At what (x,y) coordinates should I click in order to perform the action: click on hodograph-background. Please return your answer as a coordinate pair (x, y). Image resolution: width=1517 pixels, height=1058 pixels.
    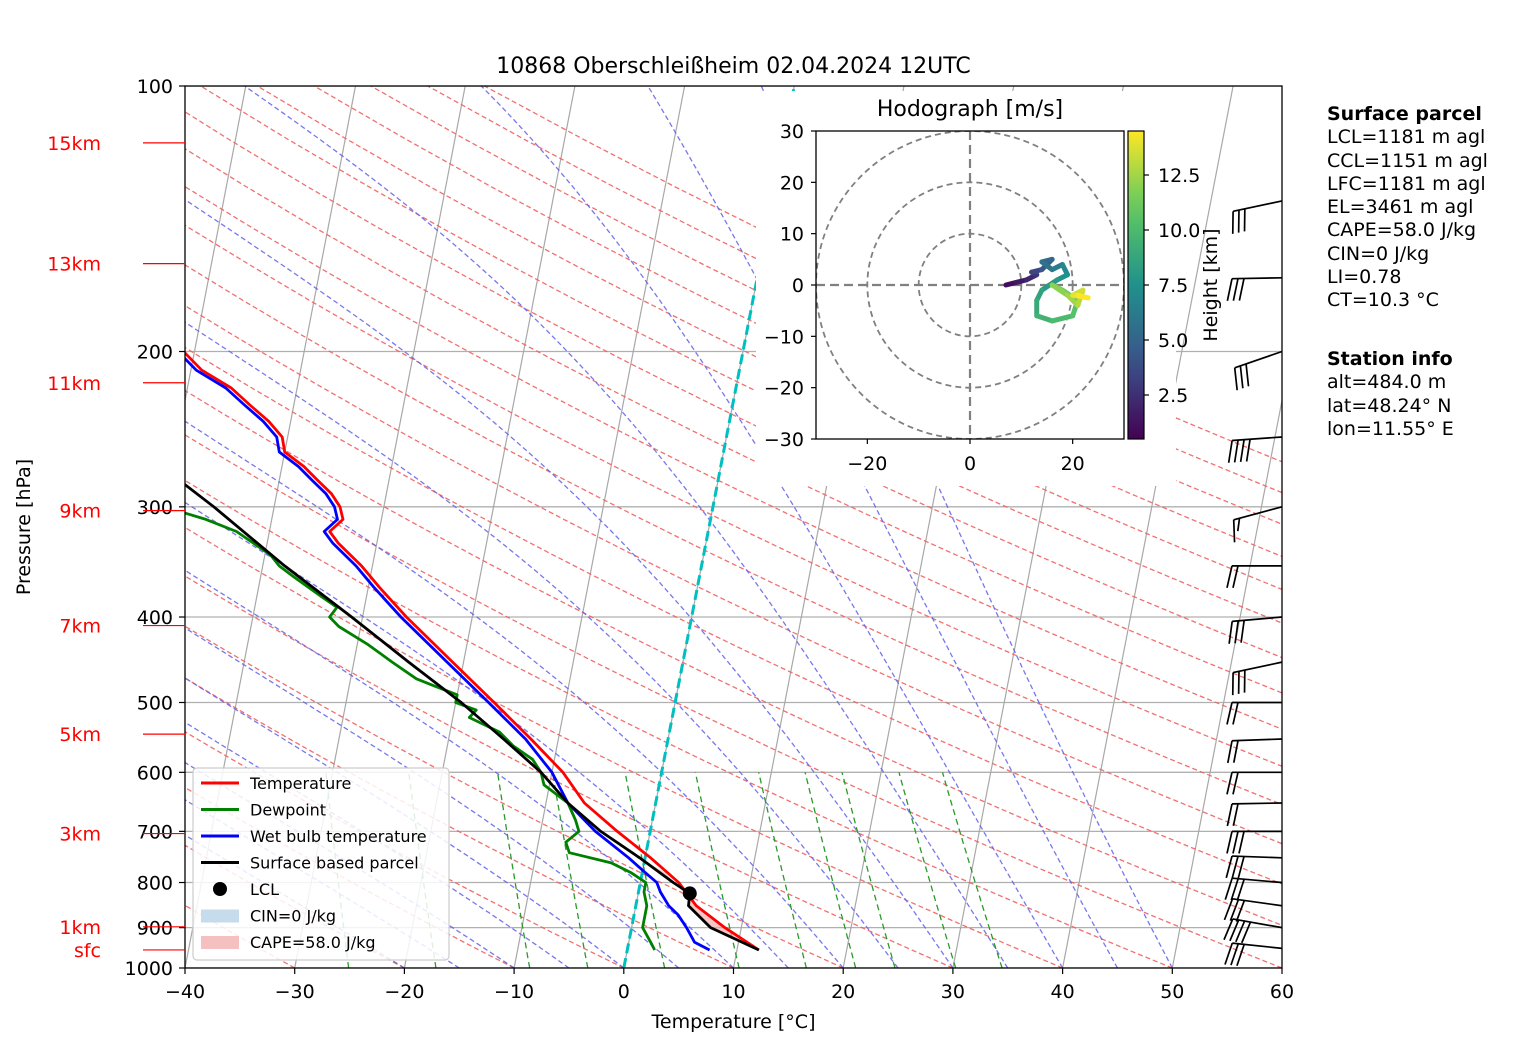
    Looking at the image, I should click on (966, 288).